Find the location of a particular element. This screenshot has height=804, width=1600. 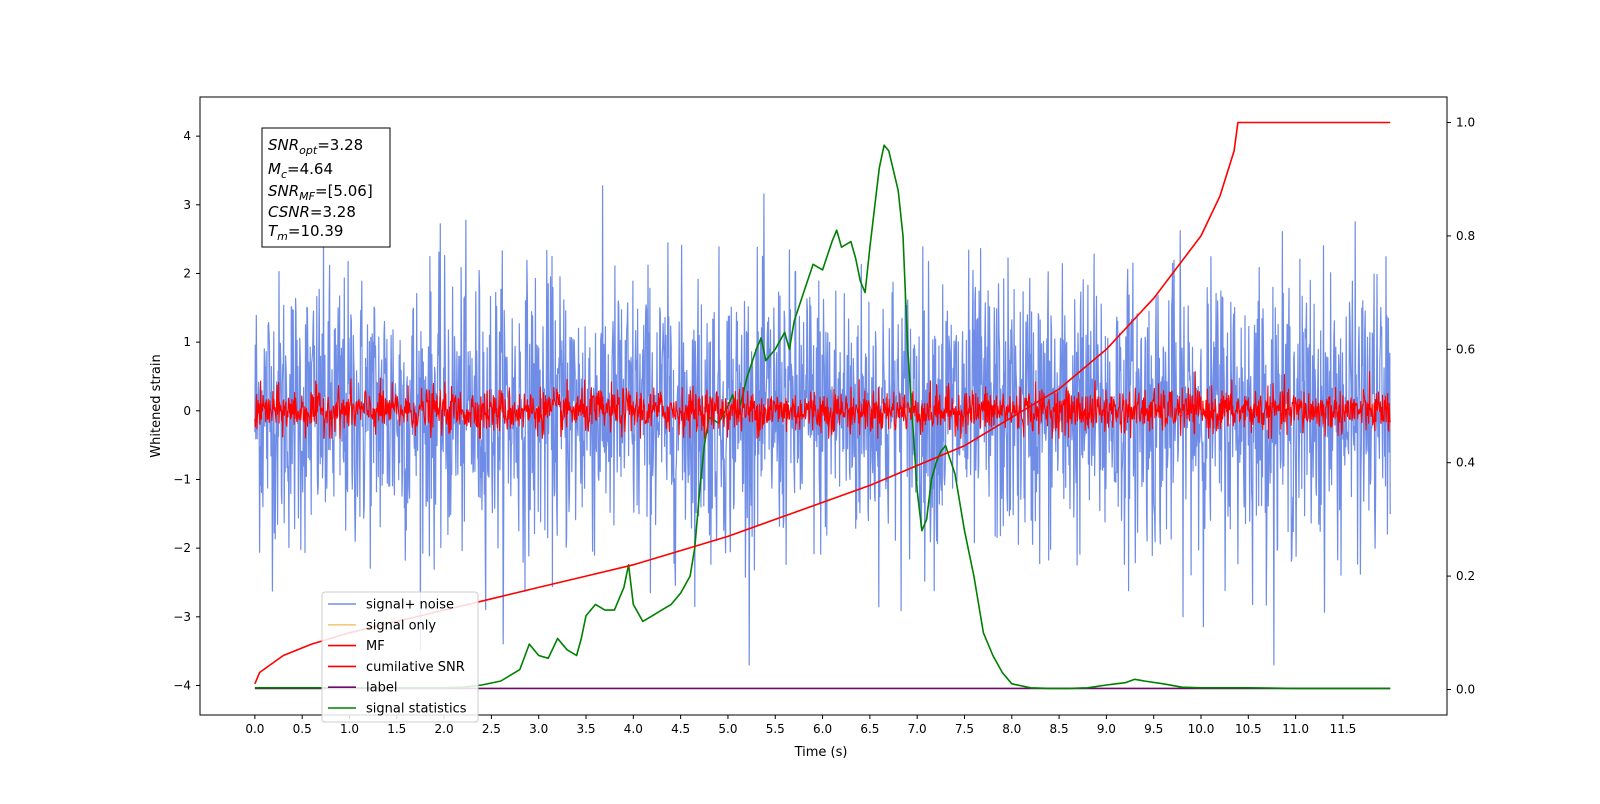

x-tick-label: 6.5 is located at coordinates (869, 729).